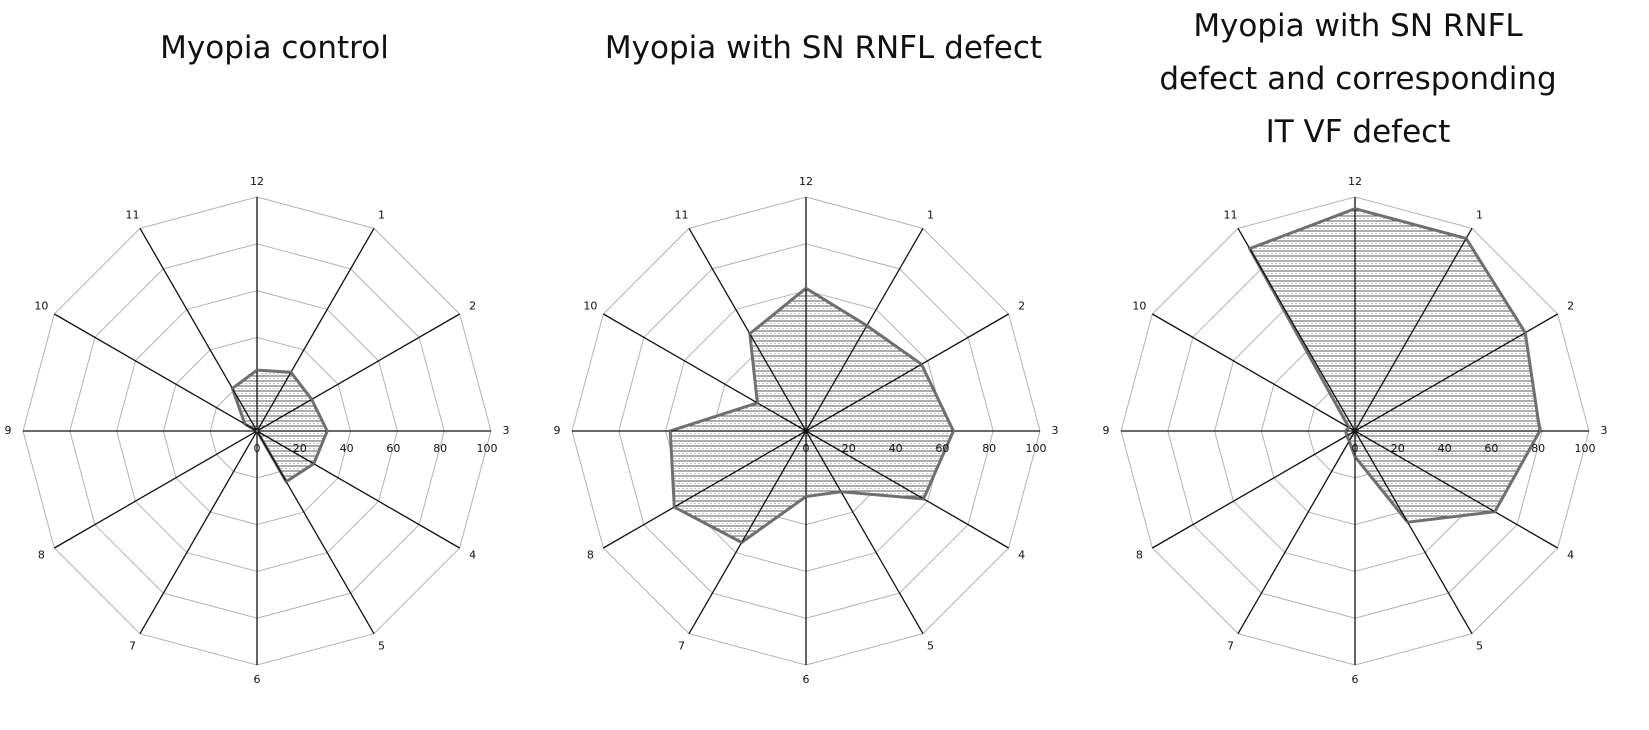 The image size is (1649, 730). I want to click on series-polygon, so click(812, 415).